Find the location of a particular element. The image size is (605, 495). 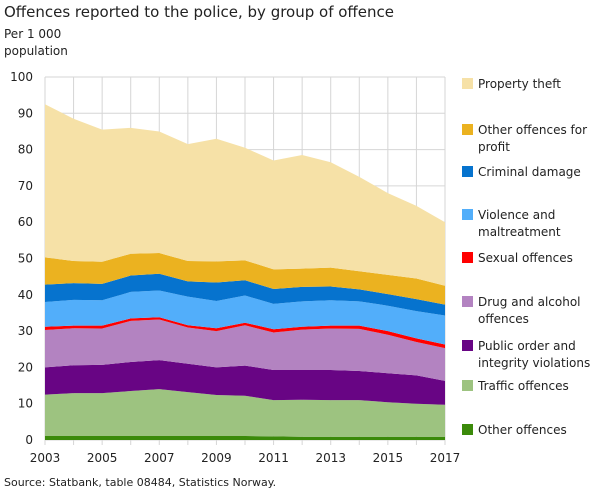

legend-label: profit is located at coordinates (494, 147).